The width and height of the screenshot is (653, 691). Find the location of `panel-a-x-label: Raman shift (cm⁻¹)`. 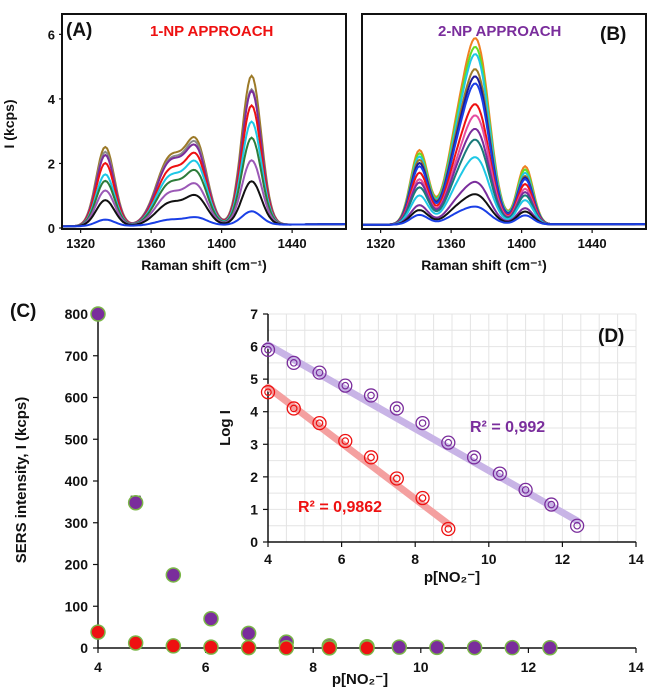

panel-a-x-label: Raman shift (cm⁻¹) is located at coordinates (204, 265).